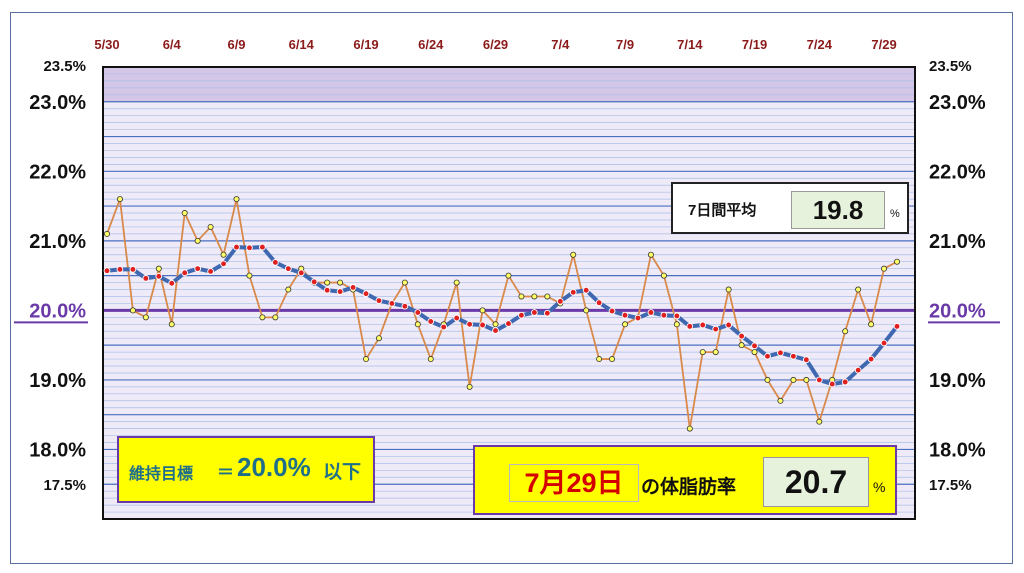 The width and height of the screenshot is (1024, 573). I want to click on y-tick-label-right: 23.0%, so click(957, 103).